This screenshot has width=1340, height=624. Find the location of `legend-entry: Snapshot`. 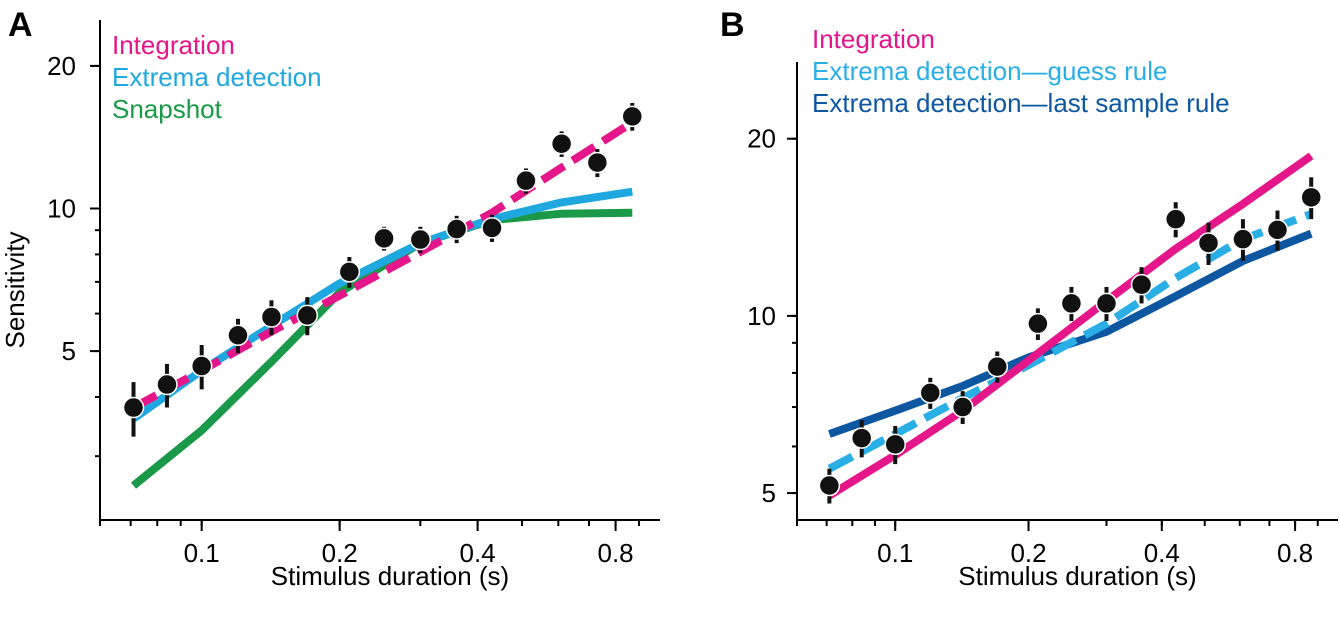

legend-entry: Snapshot is located at coordinates (167, 109).